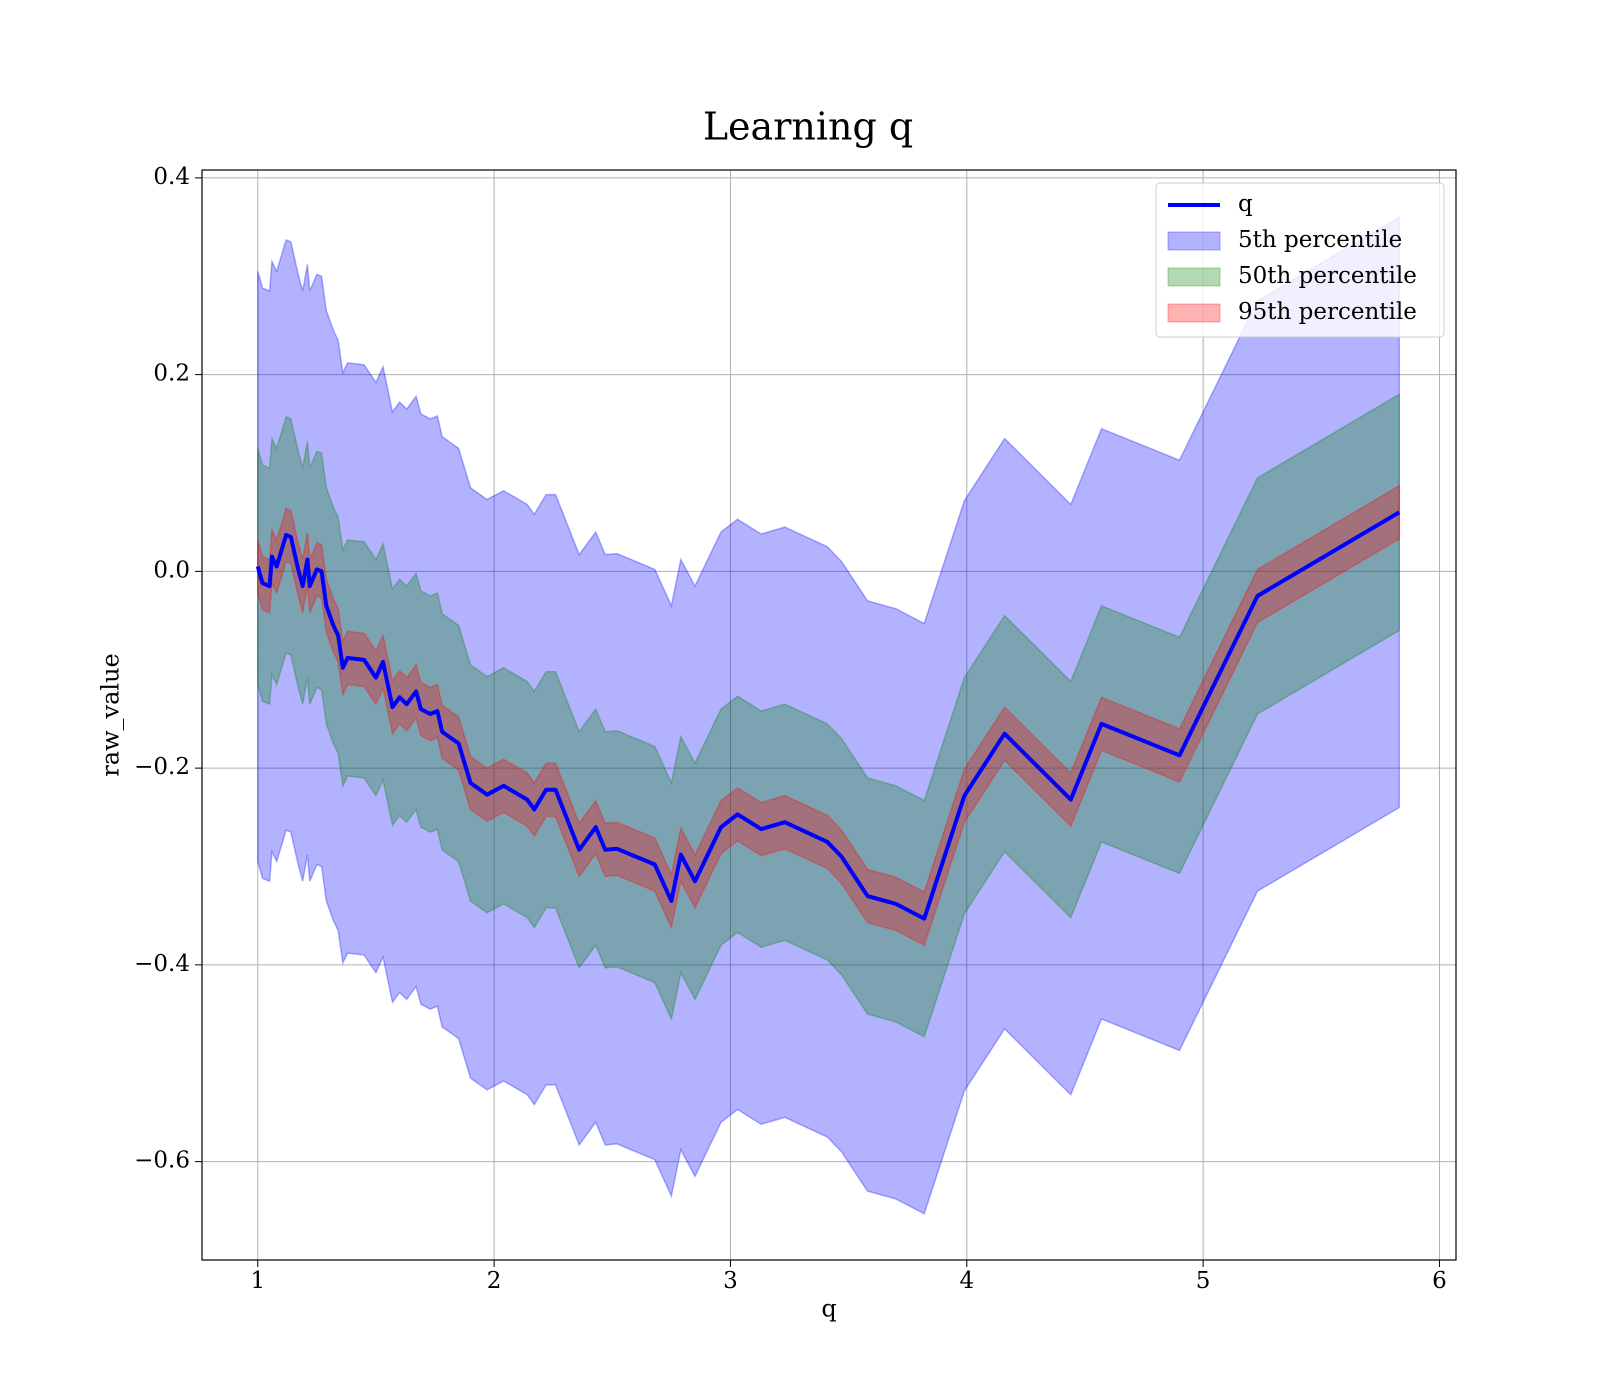 The height and width of the screenshot is (1400, 1600). Describe the element at coordinates (808, 127) in the screenshot. I see `chart-title: Learning q` at that location.